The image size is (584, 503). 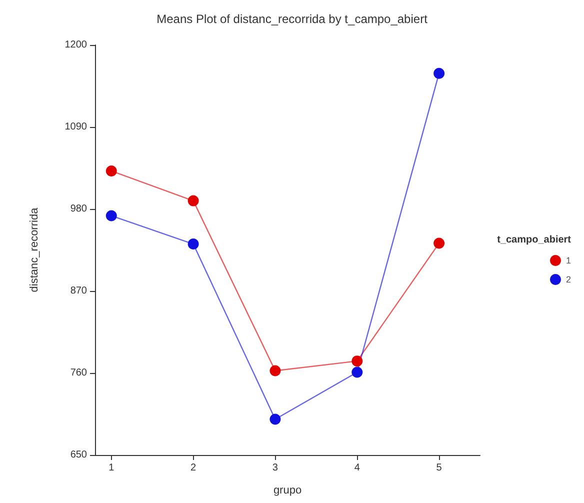 I want to click on y-tick-label: 870, so click(x=79, y=291).